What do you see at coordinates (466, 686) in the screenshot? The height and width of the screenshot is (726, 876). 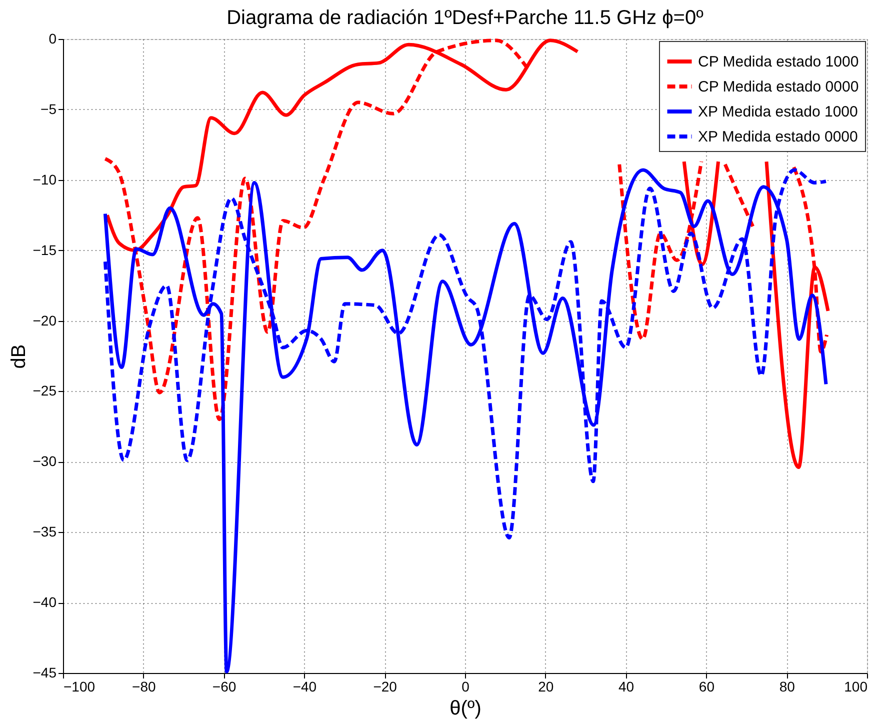 I see `x-tick-label: 0` at bounding box center [466, 686].